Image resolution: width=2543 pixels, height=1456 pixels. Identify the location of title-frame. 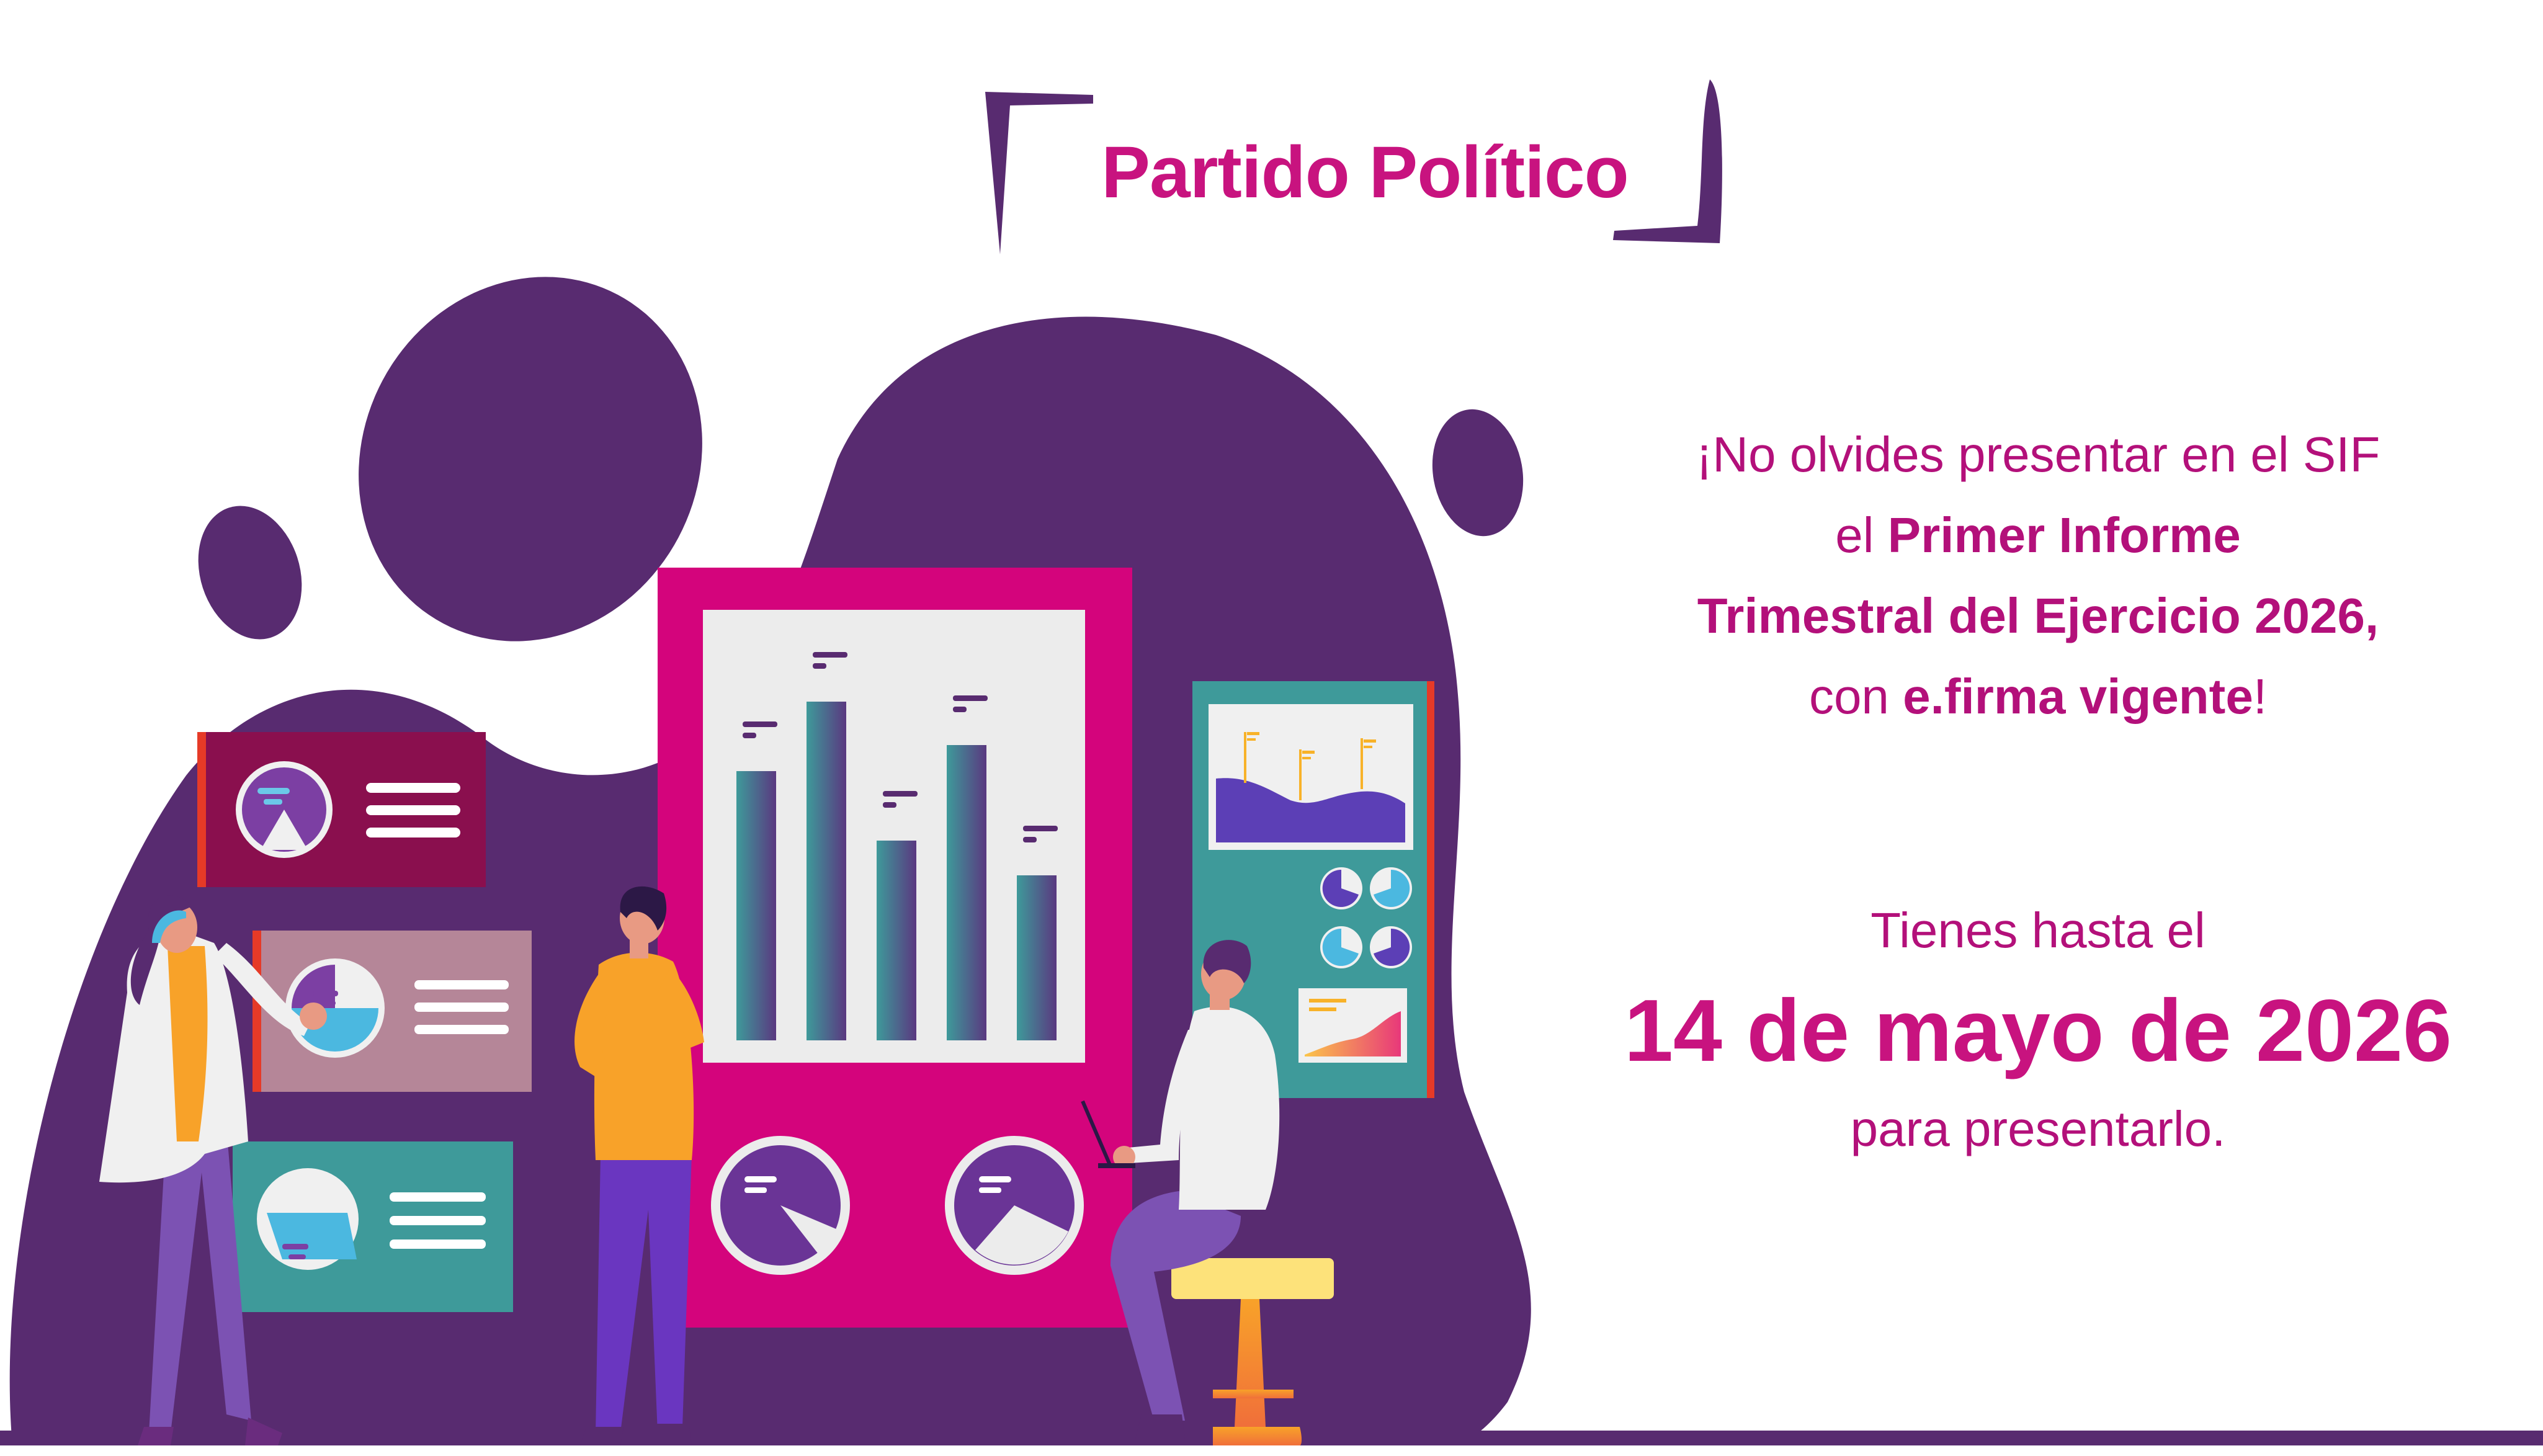
(1354, 166).